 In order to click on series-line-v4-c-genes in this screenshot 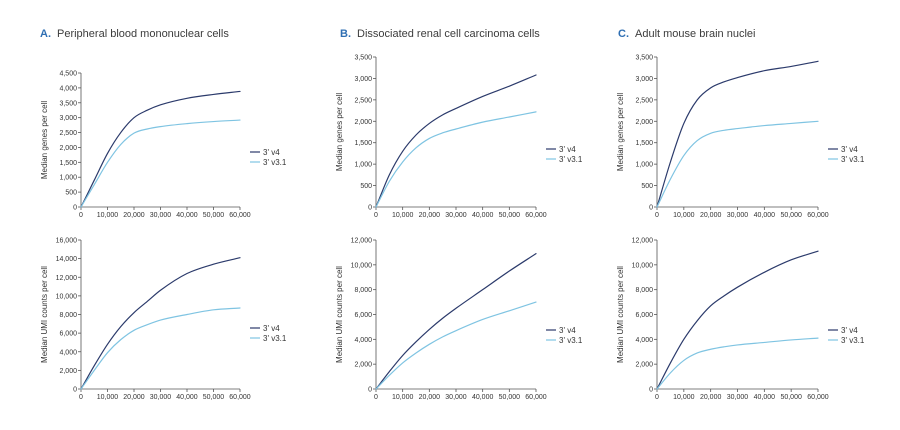, I will do `click(737, 134)`.